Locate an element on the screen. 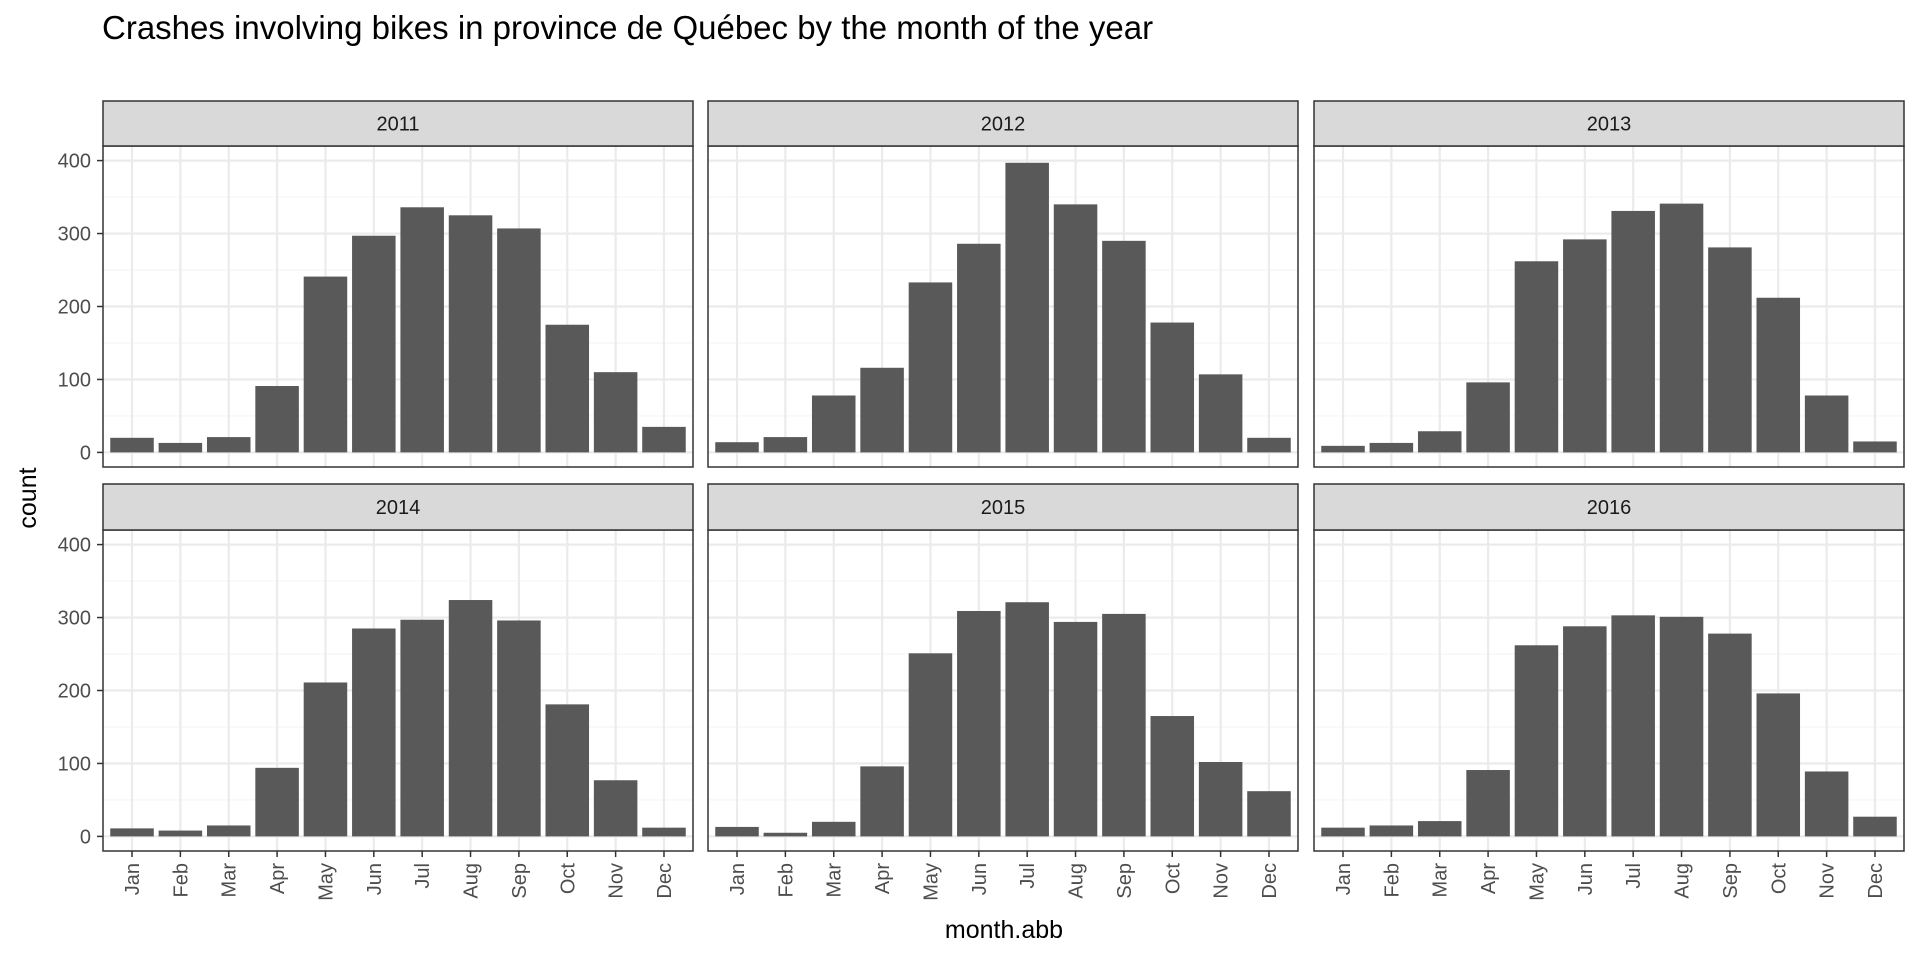 The width and height of the screenshot is (1920, 960). bar-2013-Oct is located at coordinates (1778, 375).